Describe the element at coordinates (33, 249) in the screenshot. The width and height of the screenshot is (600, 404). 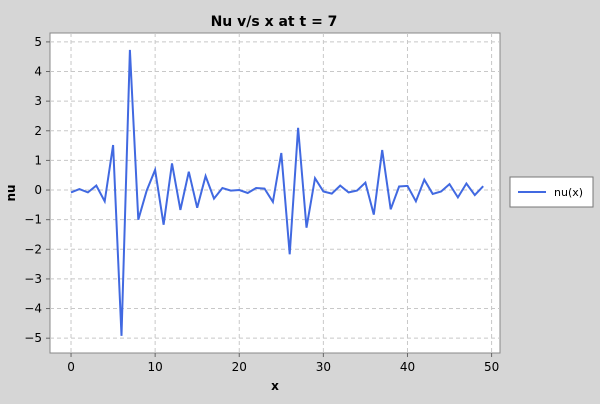
I see `y-tick-label: −2` at that location.